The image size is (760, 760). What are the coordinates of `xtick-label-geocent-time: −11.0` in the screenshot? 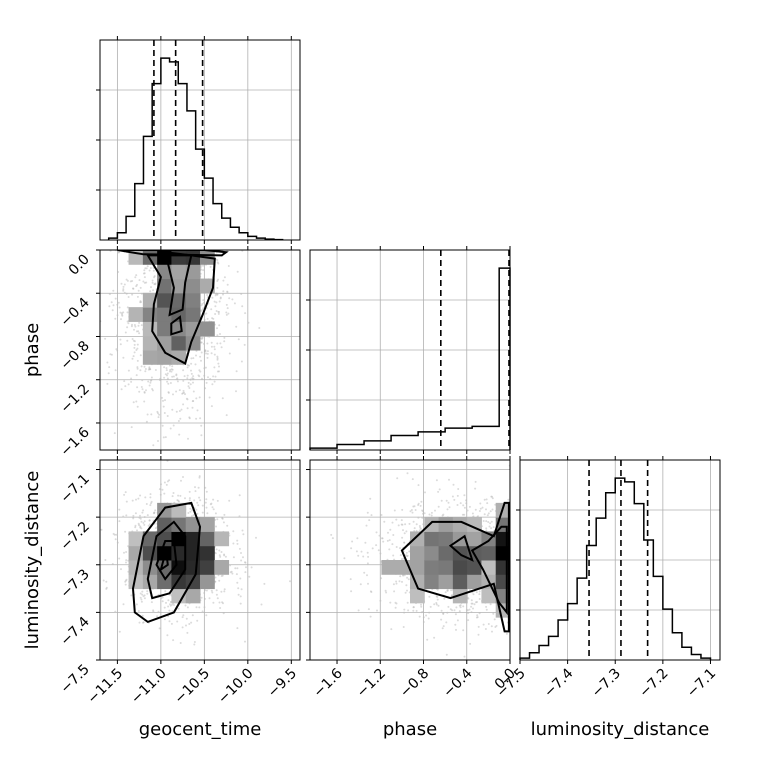 It's located at (149, 687).